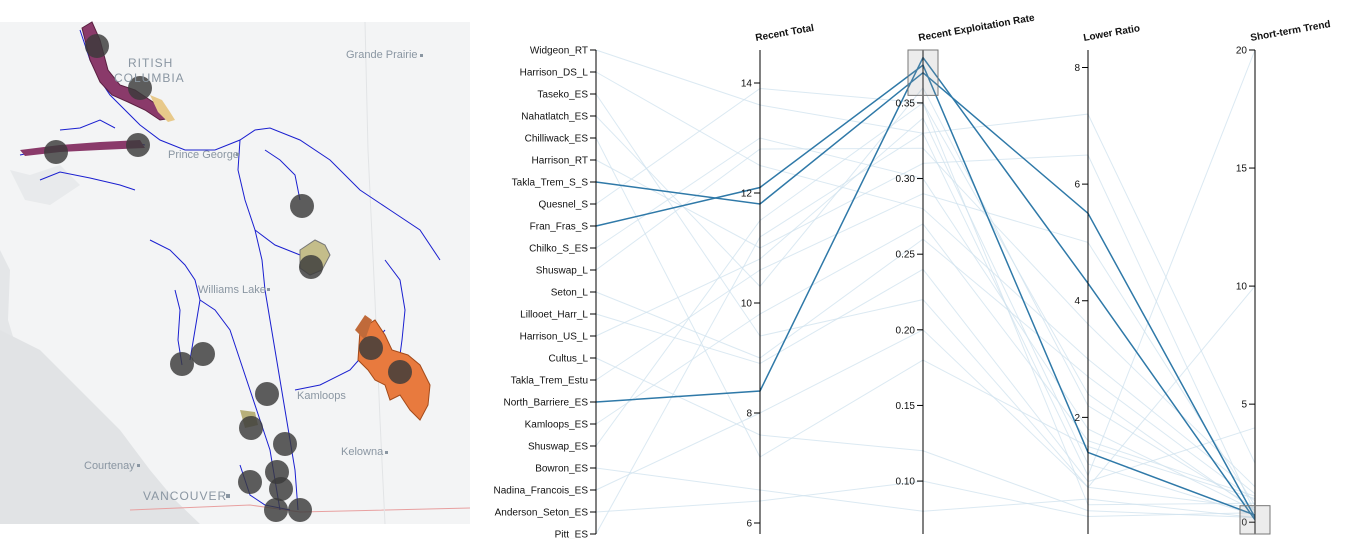 The width and height of the screenshot is (1351, 539). Describe the element at coordinates (228, 496) in the screenshot. I see `city-dot-vancouver` at that location.